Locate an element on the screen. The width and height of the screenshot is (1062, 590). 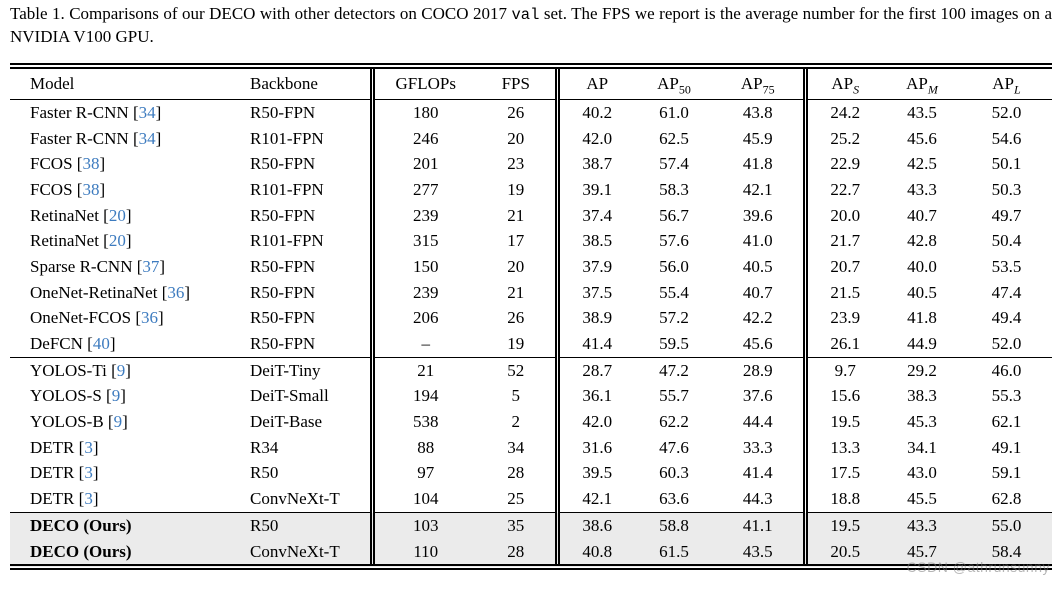
cell-ap: 39.1 is located at coordinates (594, 190).